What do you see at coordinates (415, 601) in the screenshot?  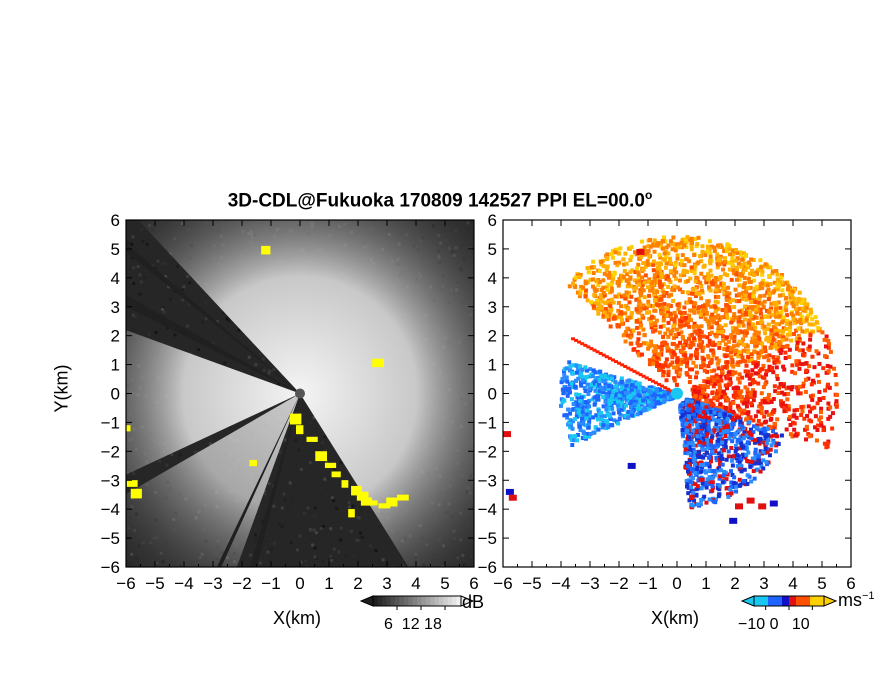 I see `colorbar-cell` at bounding box center [415, 601].